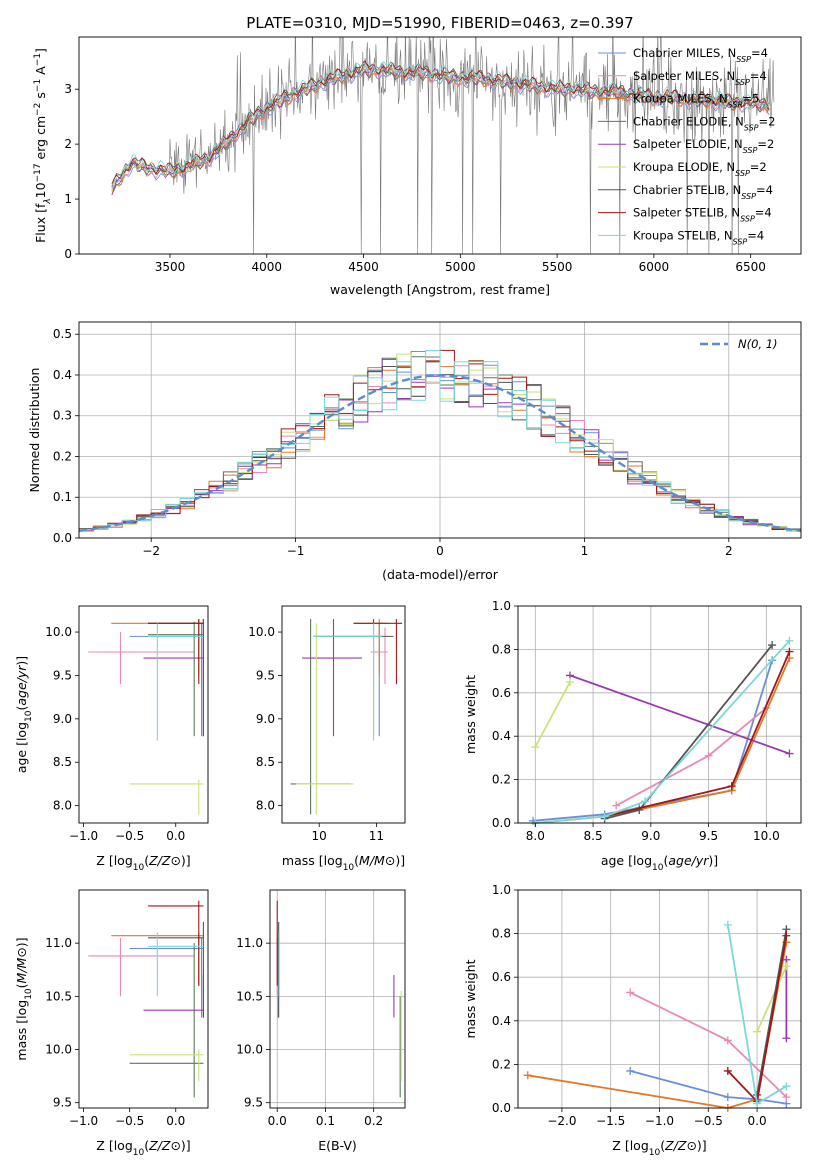  Describe the element at coordinates (659, 863) in the screenshot. I see `x-axis-label: age [log10(age/yr)]` at that location.